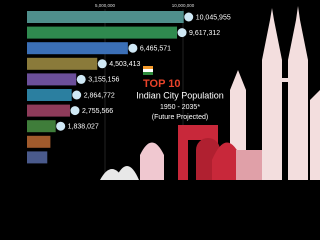 Image resolution: width=320 pixels, height=240 pixels. What do you see at coordinates (183, 5) in the screenshot?
I see `x-tick-label: 10,000,000` at bounding box center [183, 5].